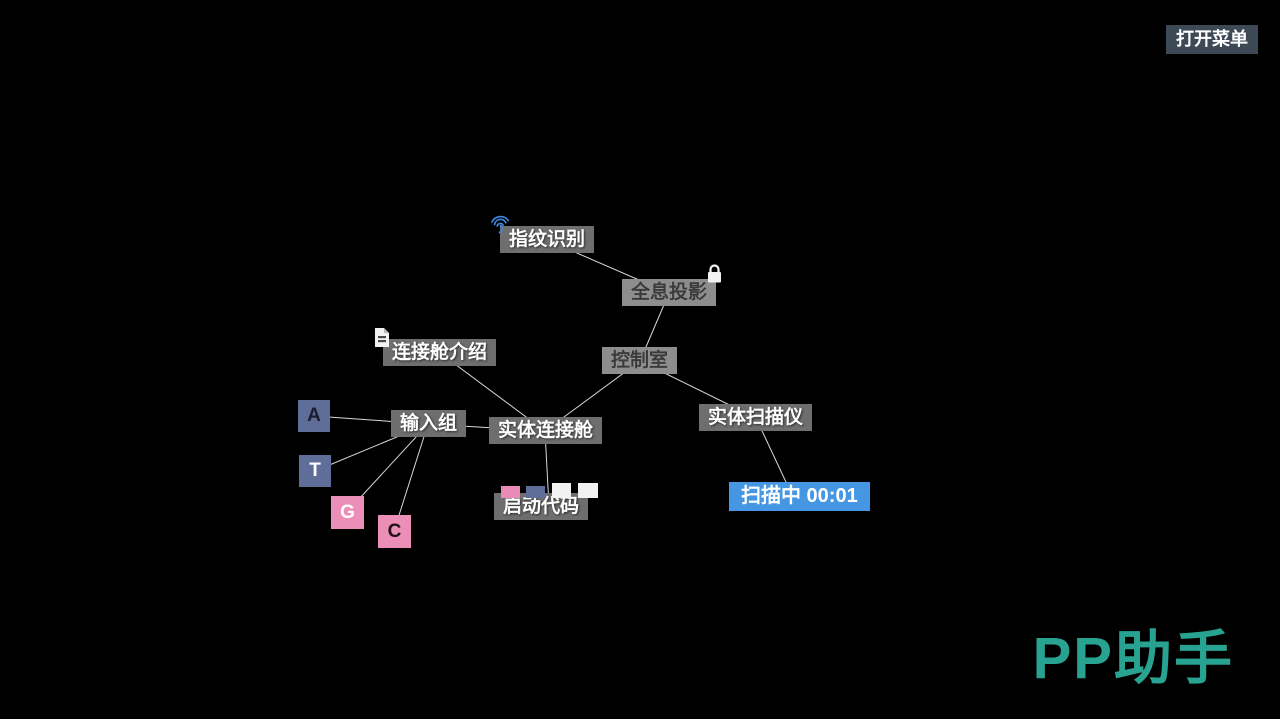 The width and height of the screenshot is (1280, 719). I want to click on node-entity-pod: 实体连接舱, so click(546, 430).